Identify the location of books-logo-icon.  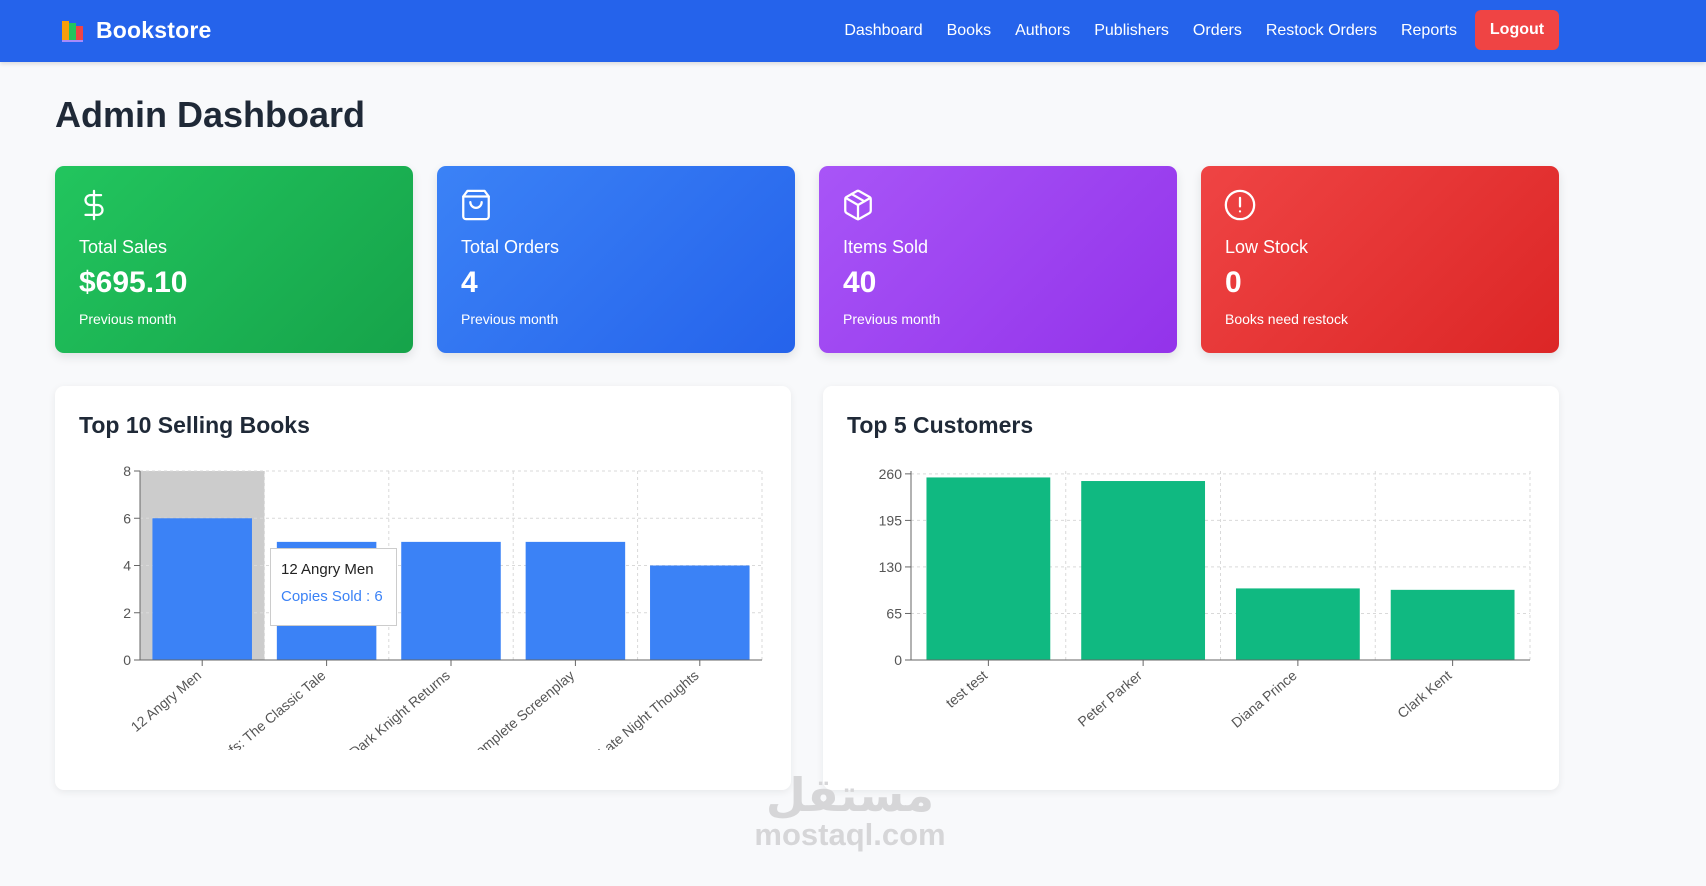
(72, 31).